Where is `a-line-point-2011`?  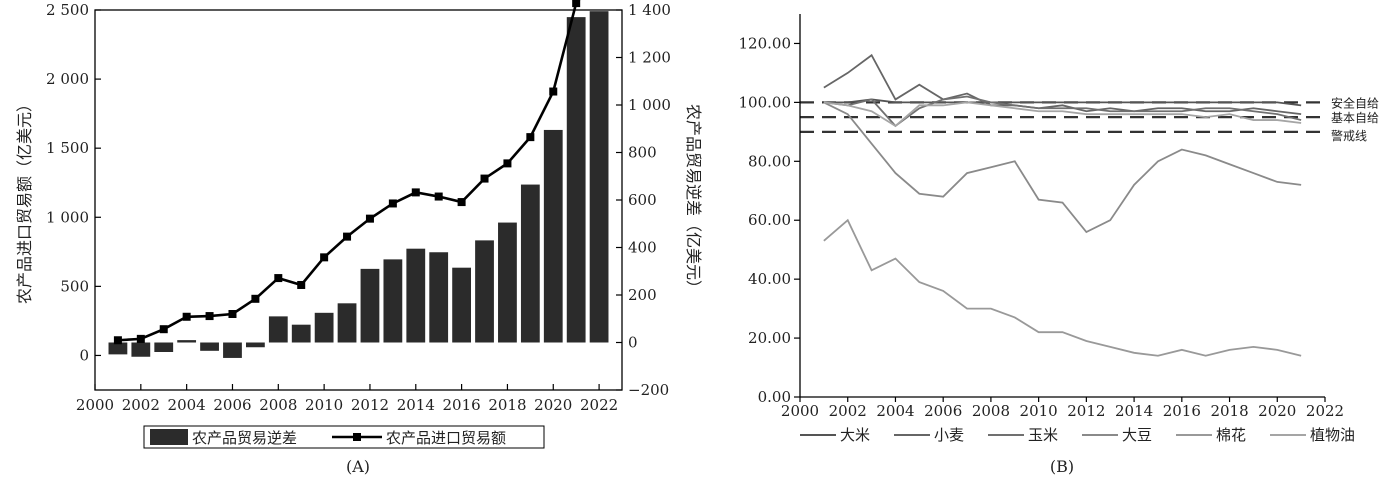
a-line-point-2011 is located at coordinates (347, 236).